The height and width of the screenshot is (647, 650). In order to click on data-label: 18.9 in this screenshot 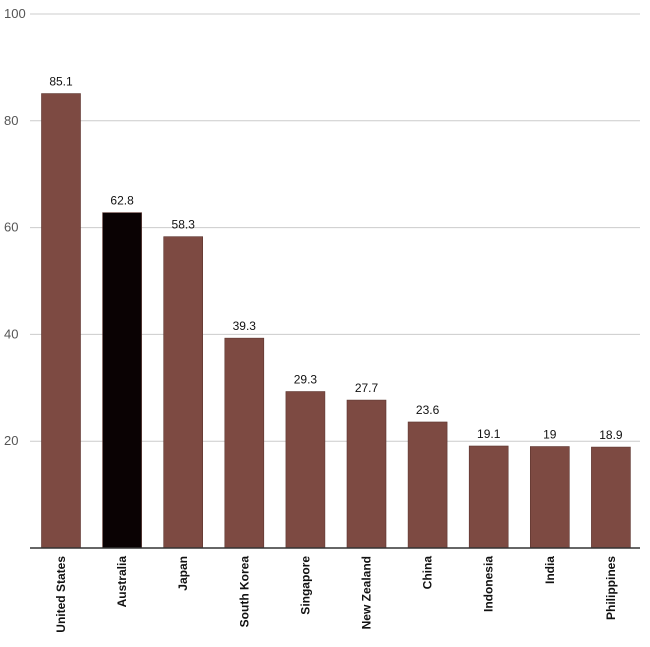, I will do `click(611, 435)`.